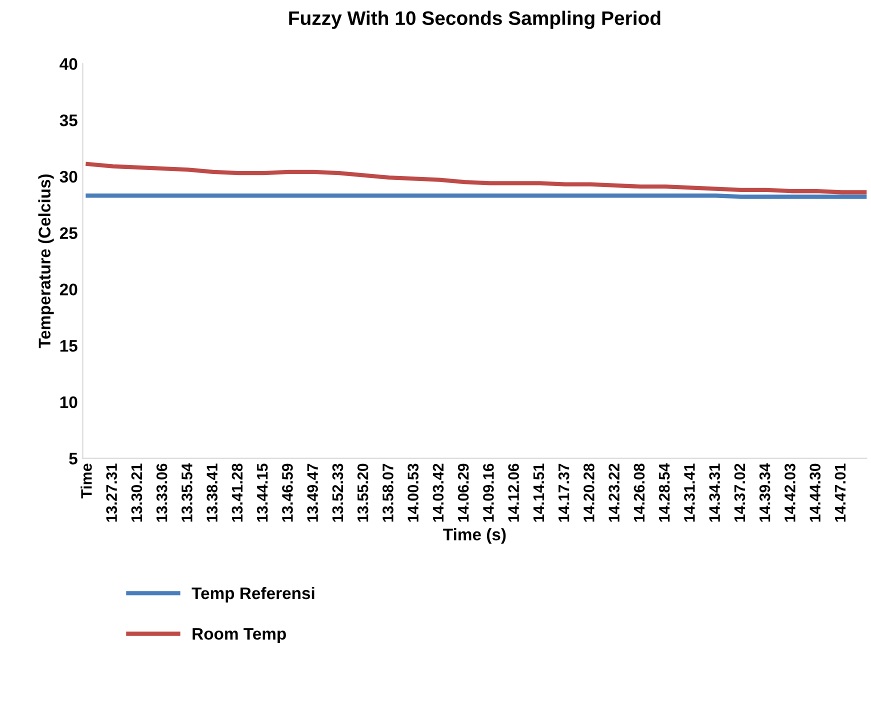  I want to click on x-tick-label: 14.39.34, so click(764, 492).